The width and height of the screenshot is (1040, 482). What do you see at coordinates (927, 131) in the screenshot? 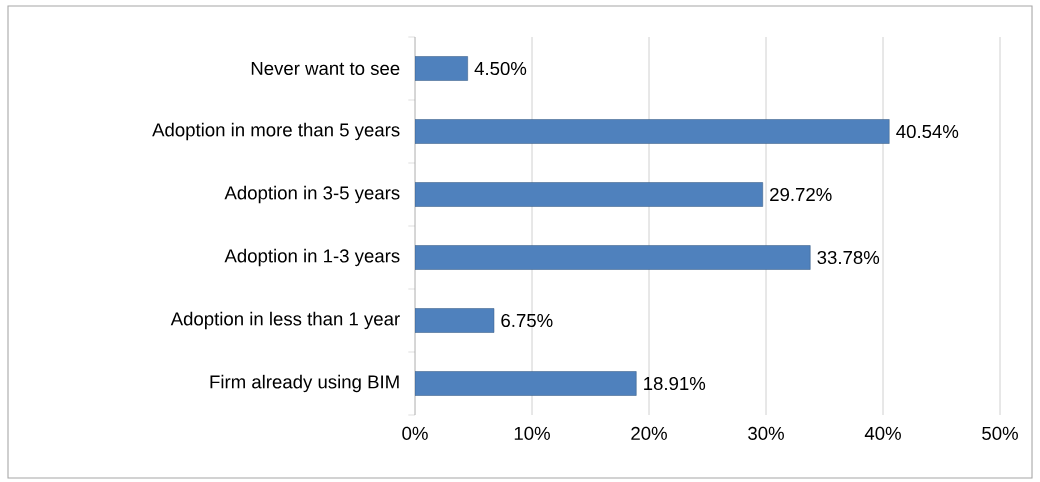
I see `data-label: 40.54%` at bounding box center [927, 131].